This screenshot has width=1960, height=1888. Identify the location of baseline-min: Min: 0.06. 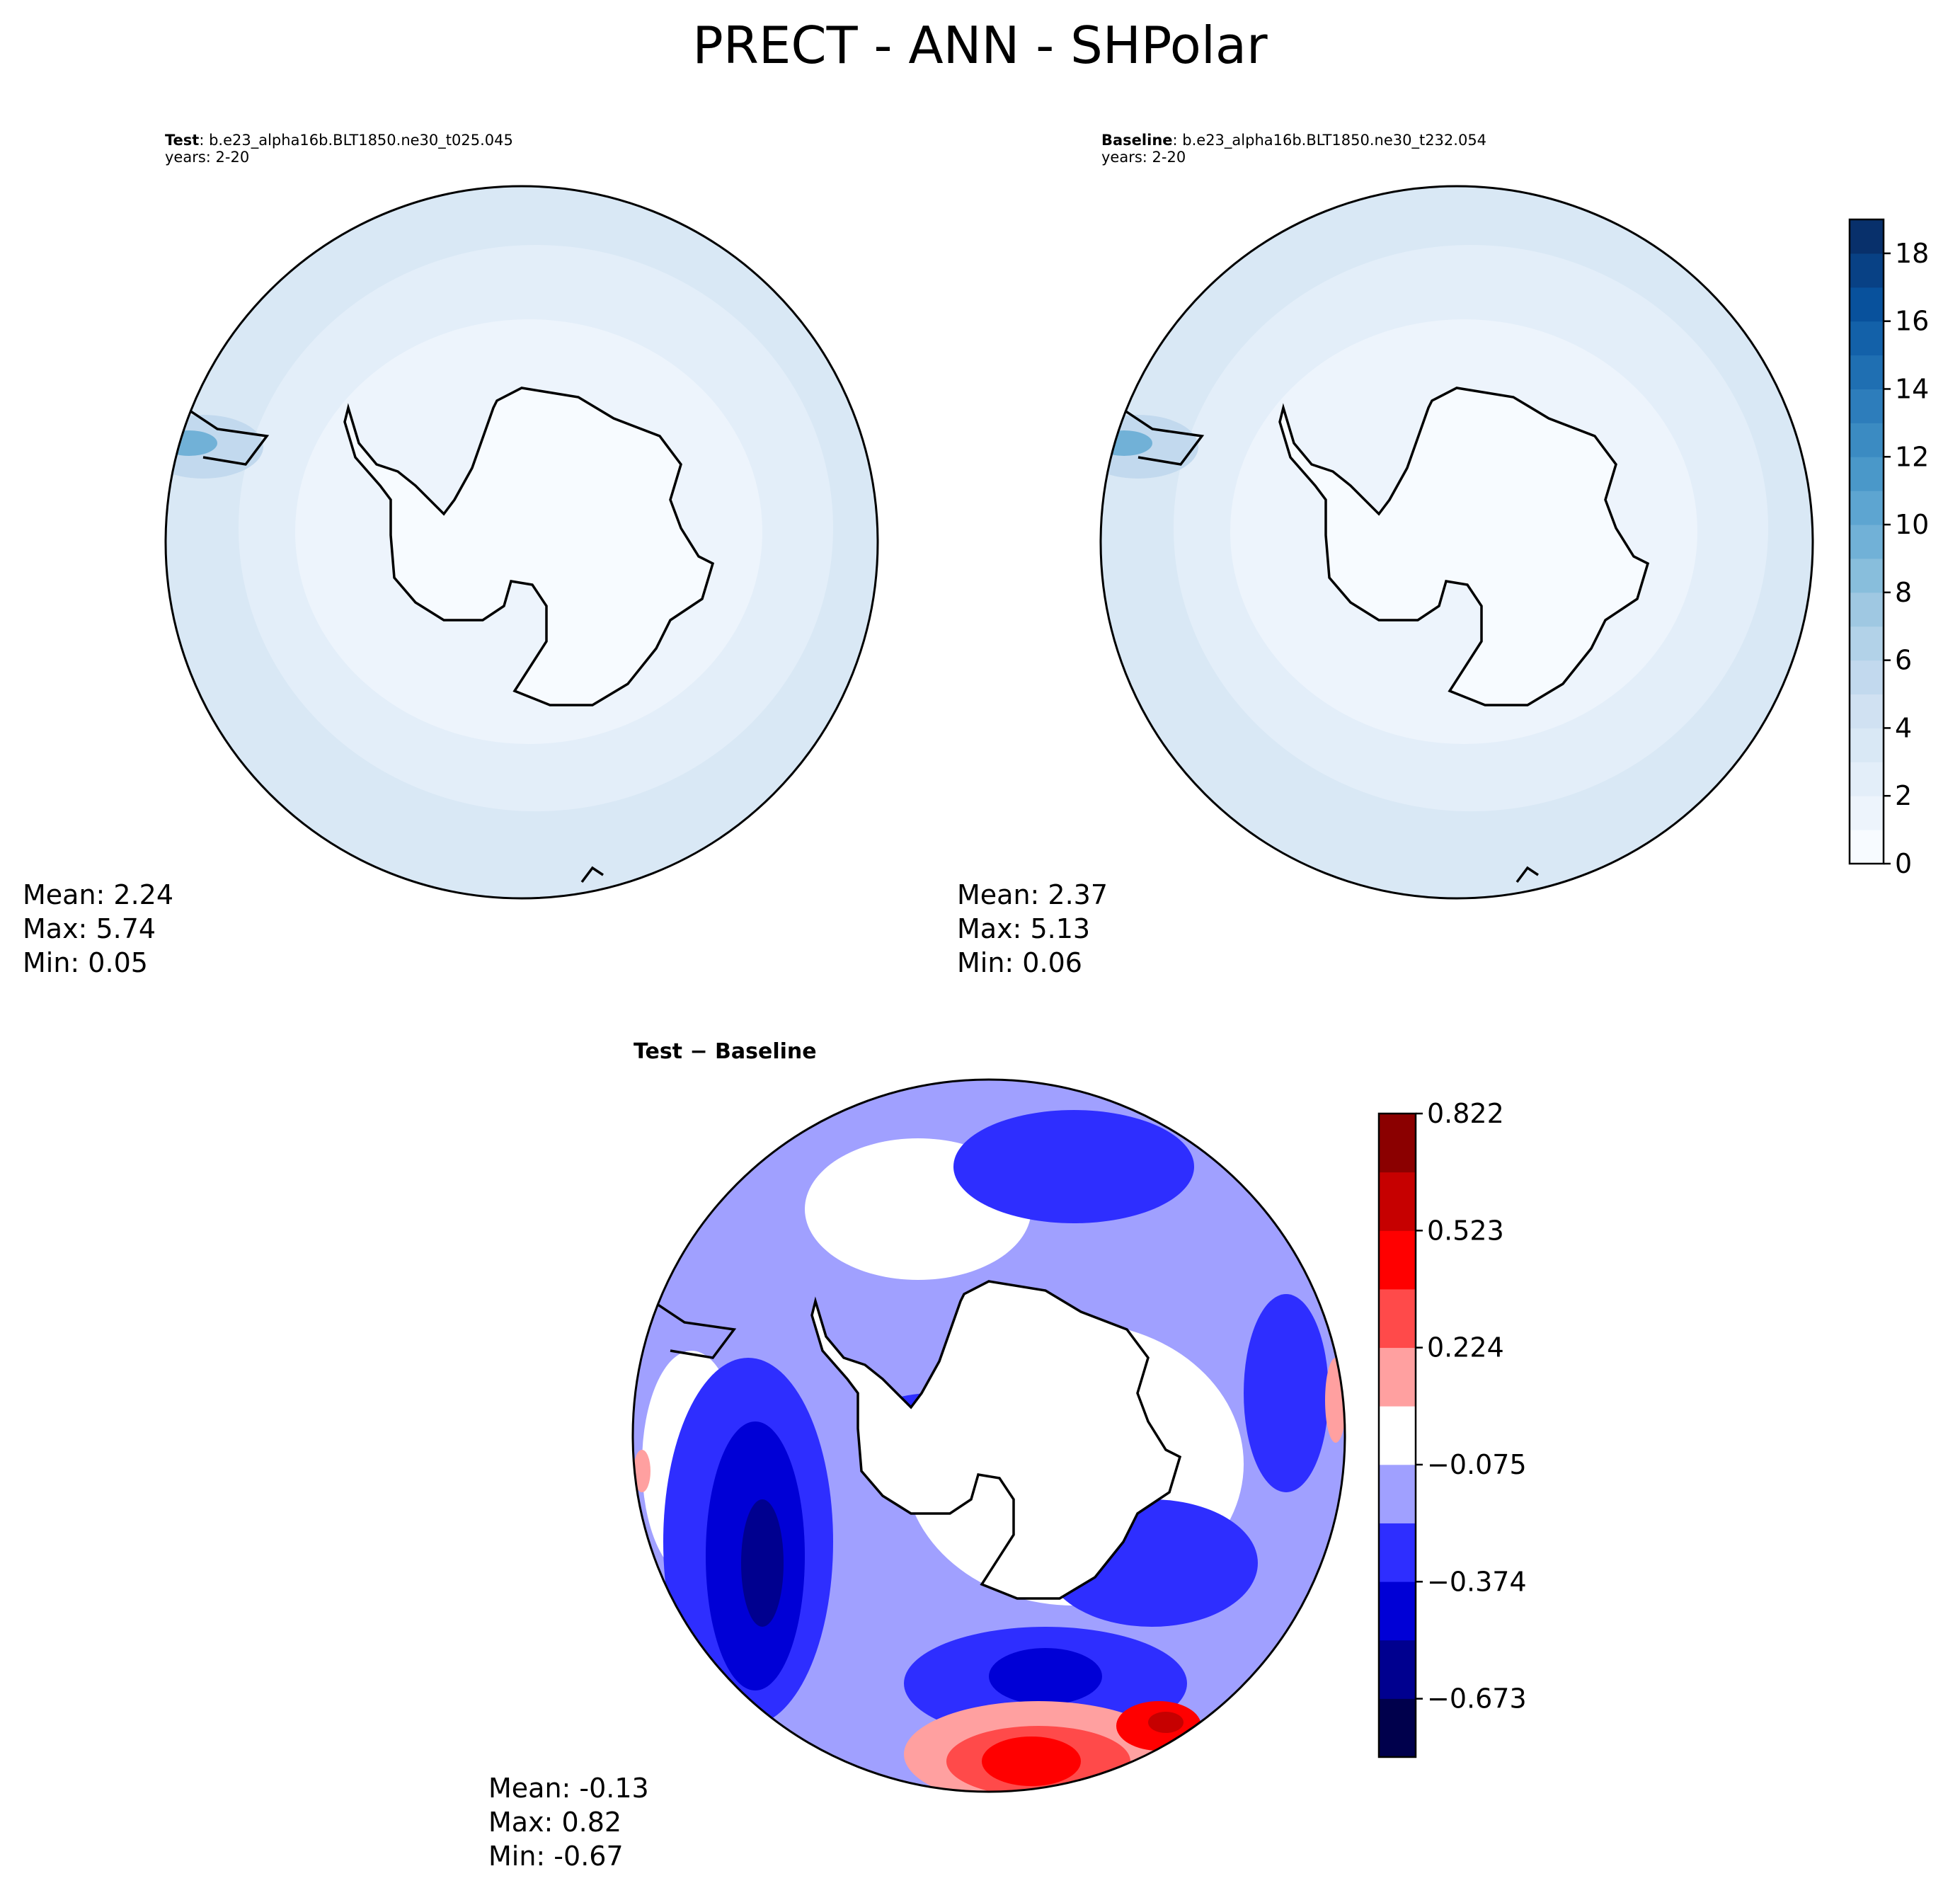
(1019, 963).